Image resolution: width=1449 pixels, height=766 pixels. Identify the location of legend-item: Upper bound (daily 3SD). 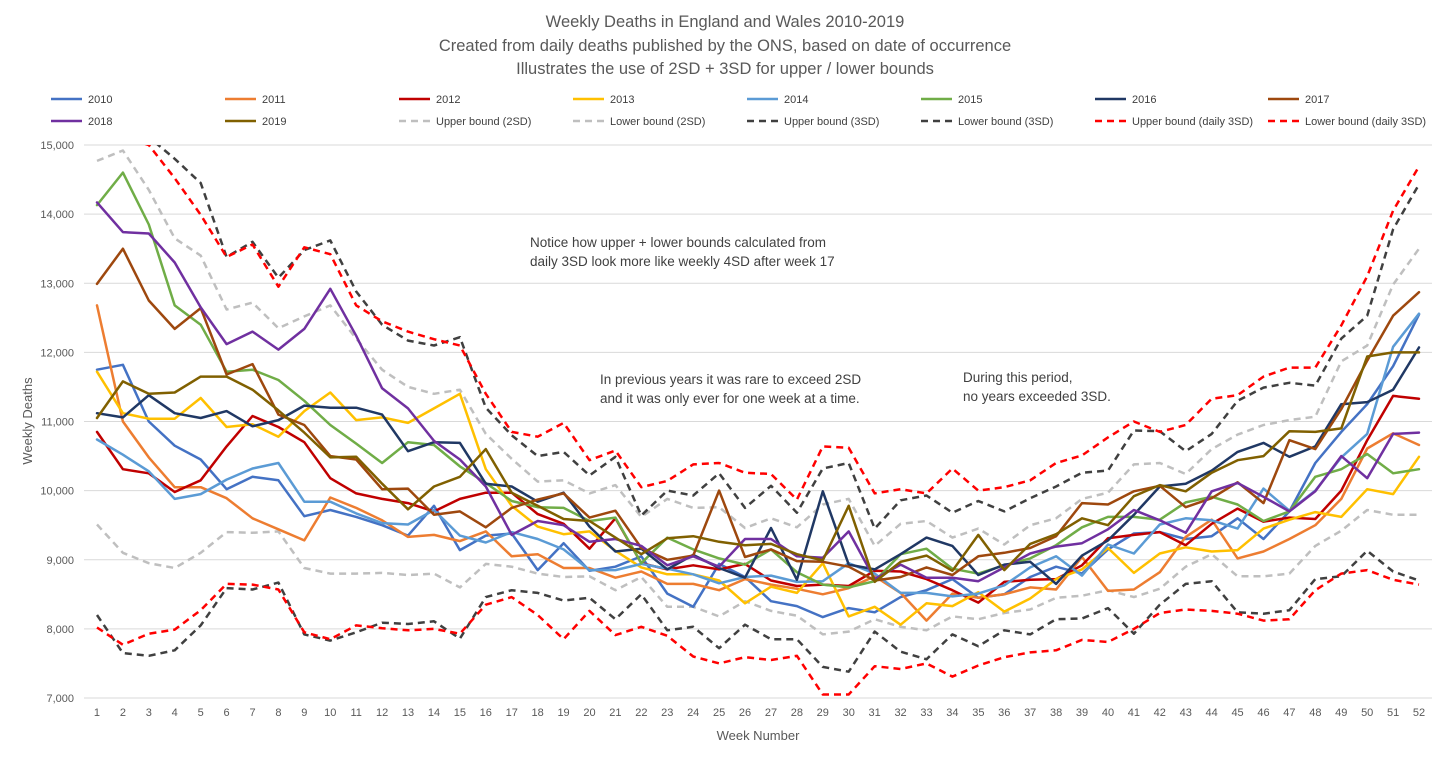
(1174, 122).